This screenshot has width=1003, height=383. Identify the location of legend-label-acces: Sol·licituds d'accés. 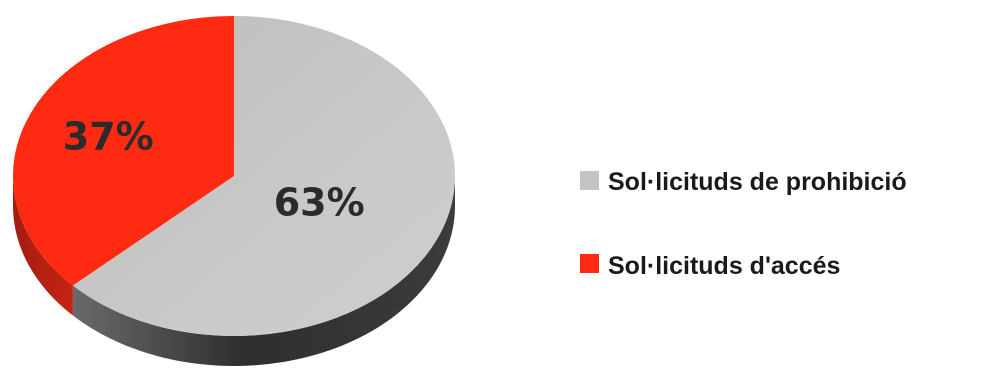
(724, 266).